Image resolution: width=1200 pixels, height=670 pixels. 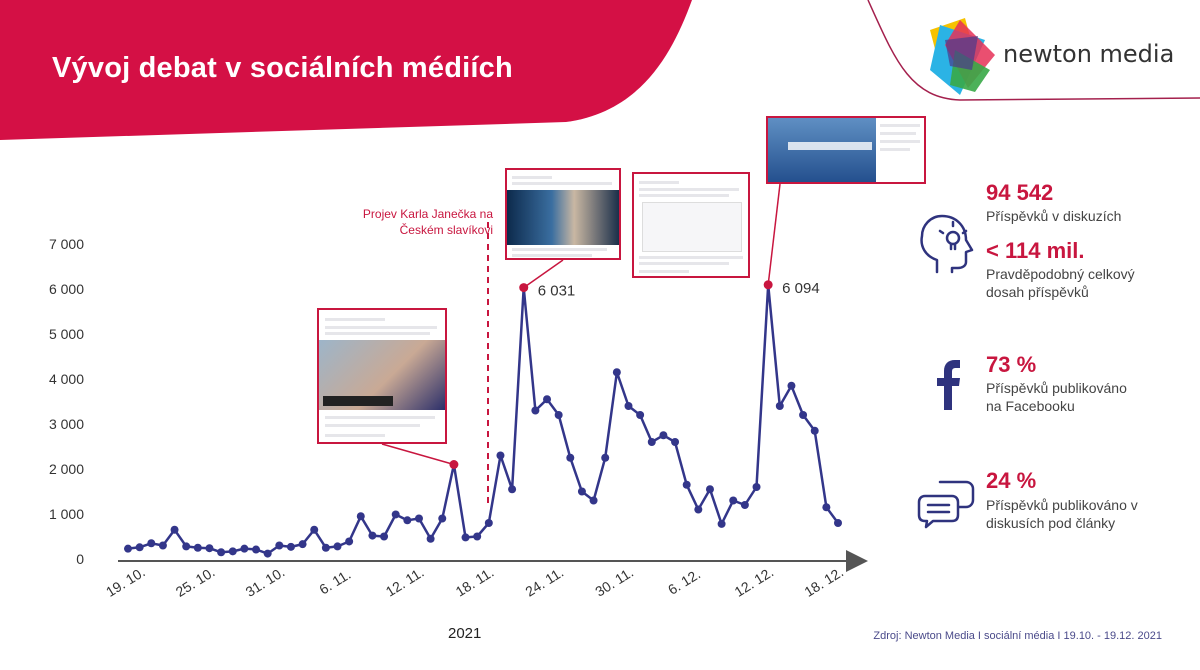 What do you see at coordinates (857, 561) in the screenshot?
I see `x-axis-arrow` at bounding box center [857, 561].